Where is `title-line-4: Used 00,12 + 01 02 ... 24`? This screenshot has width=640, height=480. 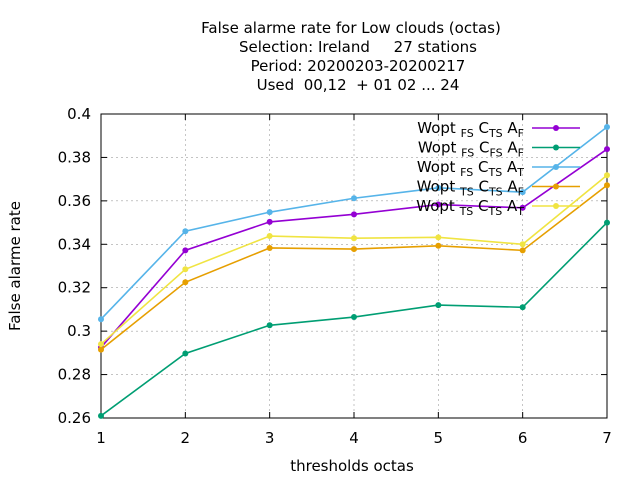 title-line-4: Used 00,12 + 01 02 ... 24 is located at coordinates (358, 85).